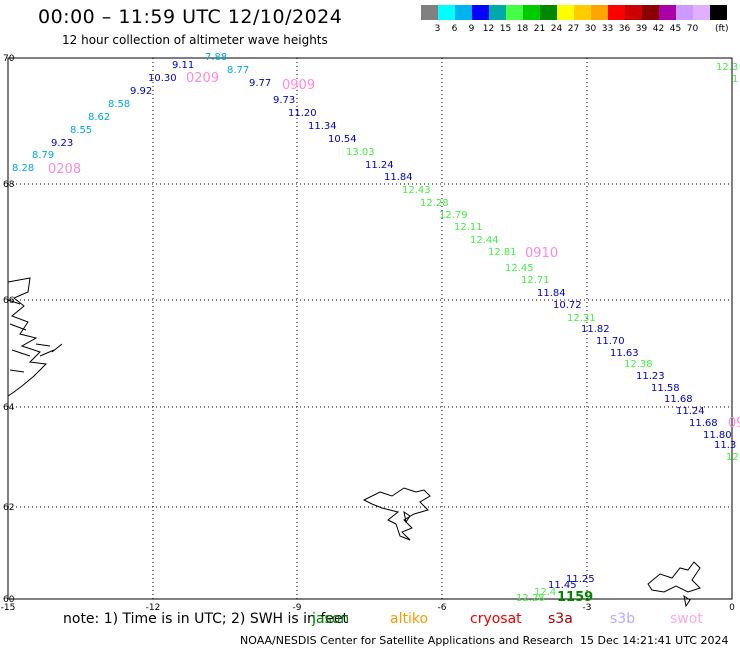 This screenshot has width=740, height=650. What do you see at coordinates (658, 29) in the screenshot?
I see `legend-label: 42` at bounding box center [658, 29].